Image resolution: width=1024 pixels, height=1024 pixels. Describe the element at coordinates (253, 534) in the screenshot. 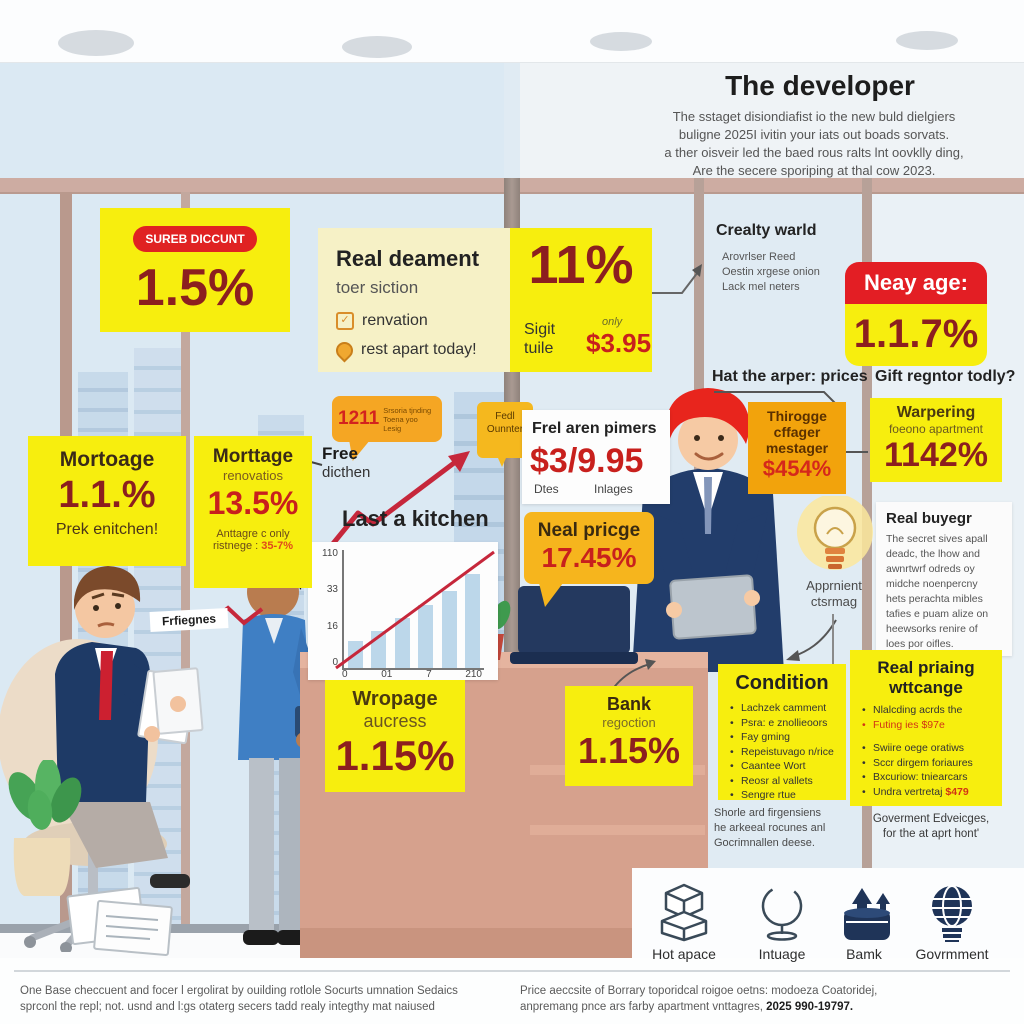

I see `morttage-note1: Anttagre c only` at that location.